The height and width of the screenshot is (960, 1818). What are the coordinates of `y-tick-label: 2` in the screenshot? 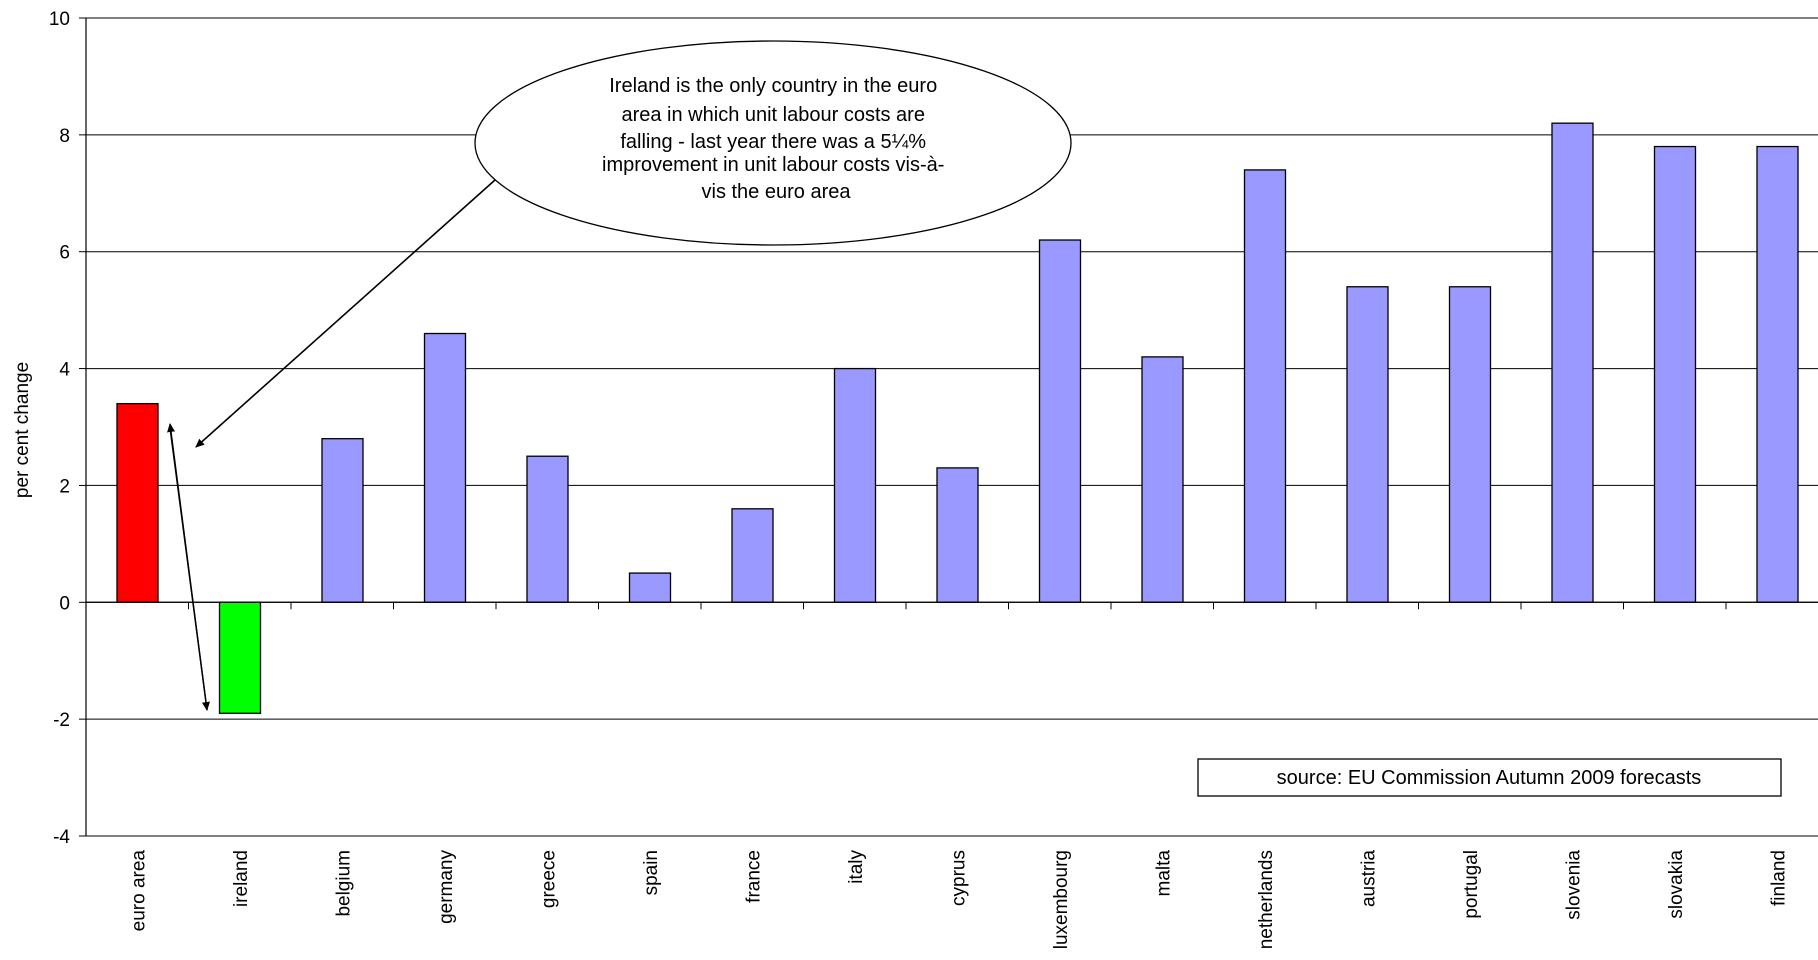 It's located at (64, 486).